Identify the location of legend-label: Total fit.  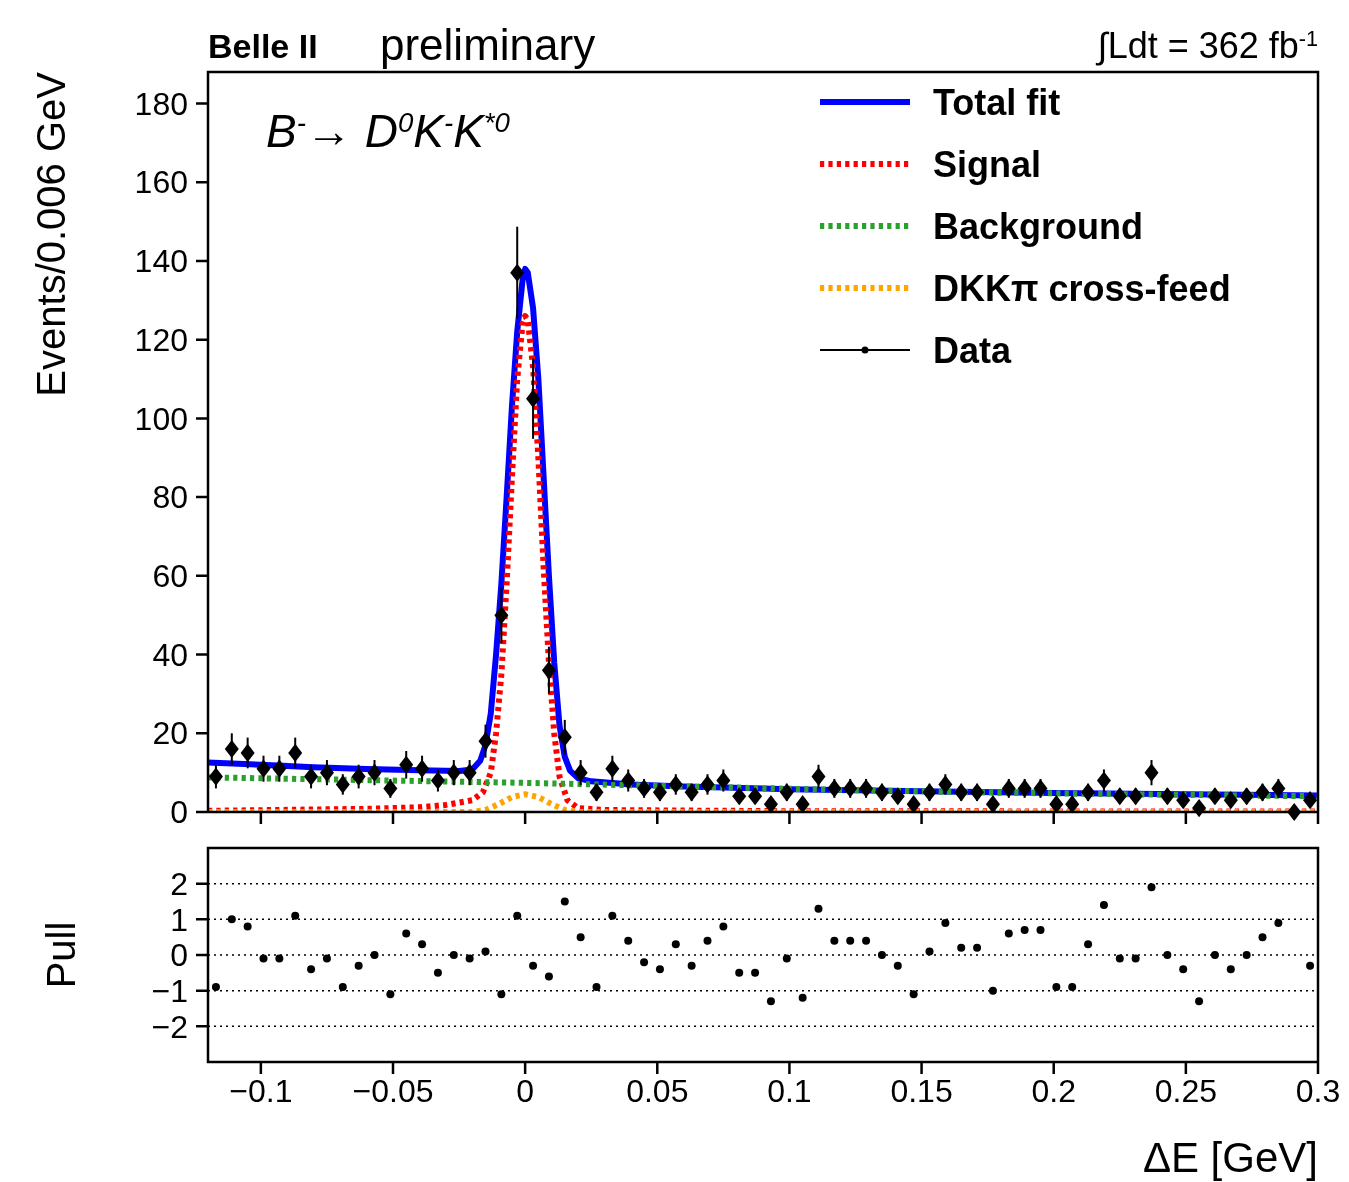
(997, 102).